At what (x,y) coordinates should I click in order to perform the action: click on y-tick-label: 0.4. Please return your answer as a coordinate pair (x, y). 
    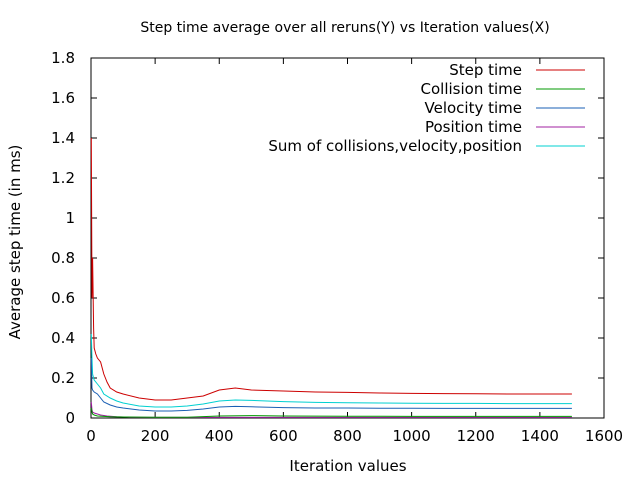
    Looking at the image, I should click on (63, 338).